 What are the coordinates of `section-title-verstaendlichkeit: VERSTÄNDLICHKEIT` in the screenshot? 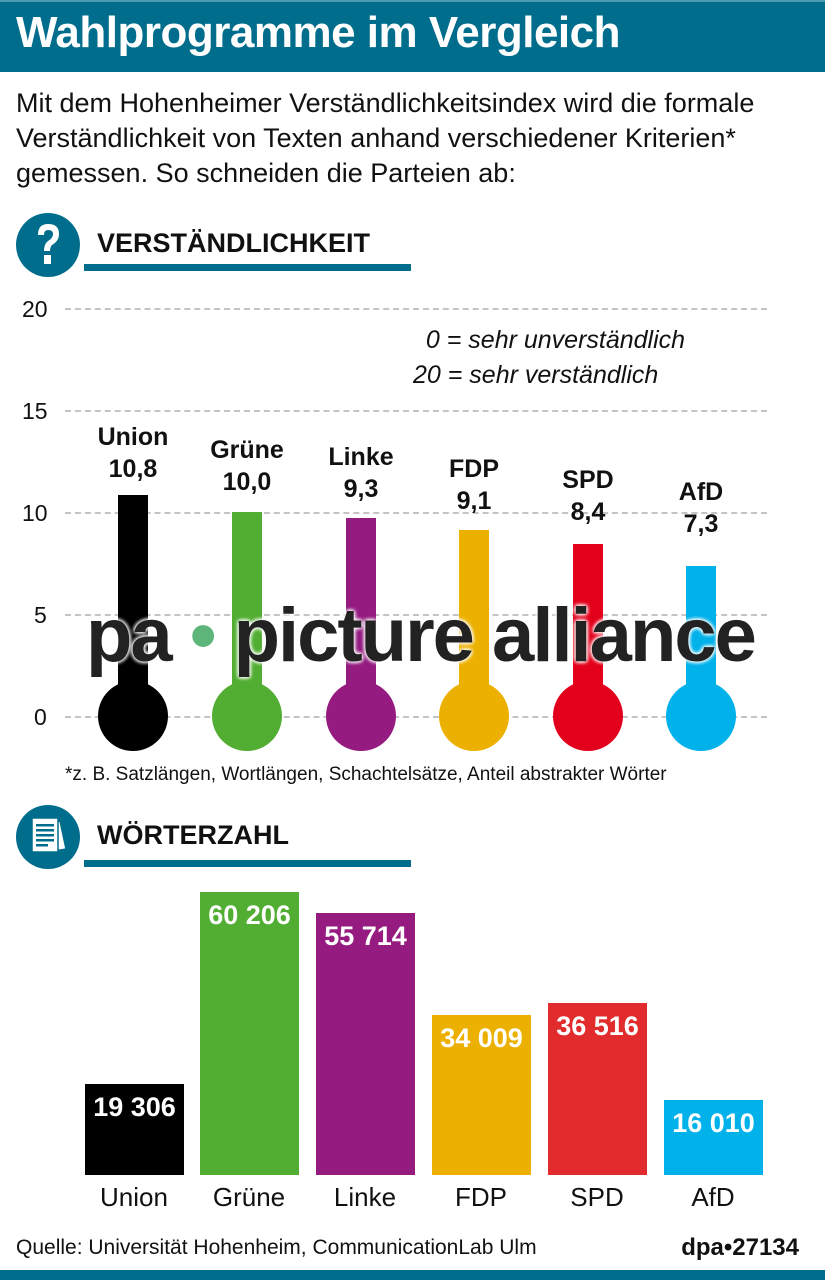 It's located at (234, 243).